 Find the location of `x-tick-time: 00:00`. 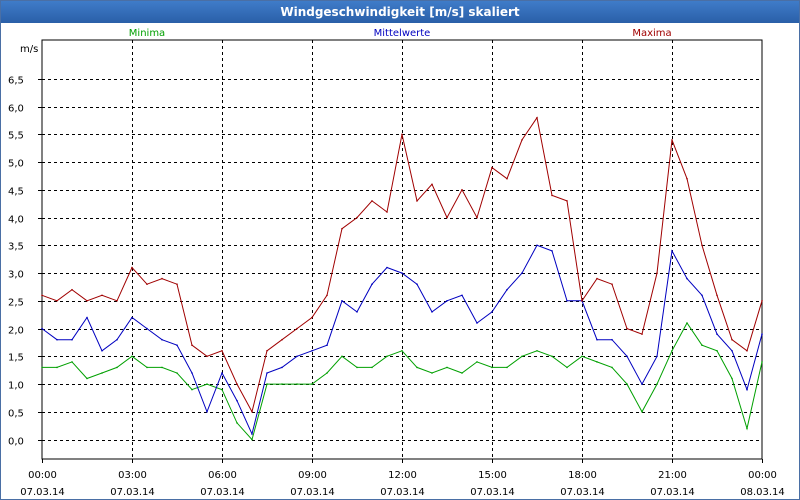

x-tick-time: 00:00 is located at coordinates (42, 475).